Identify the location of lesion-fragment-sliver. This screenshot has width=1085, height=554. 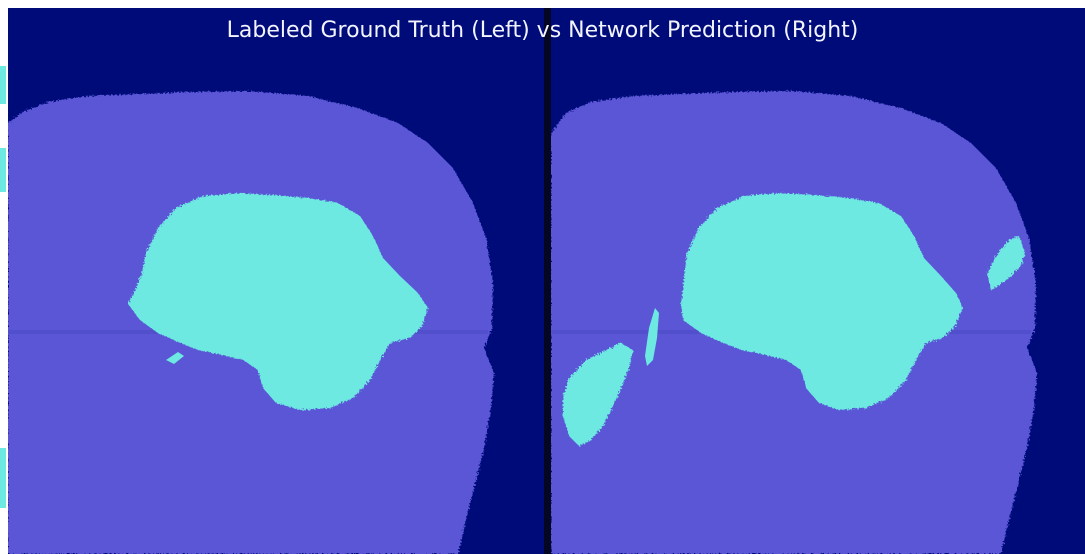
(652, 337).